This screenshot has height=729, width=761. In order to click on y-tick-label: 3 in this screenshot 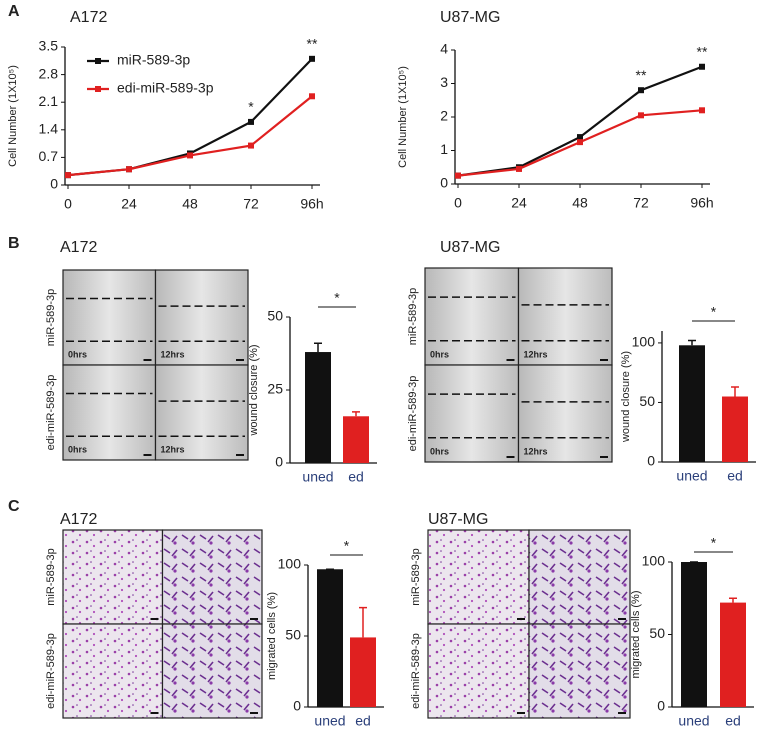, I will do `click(444, 82)`.